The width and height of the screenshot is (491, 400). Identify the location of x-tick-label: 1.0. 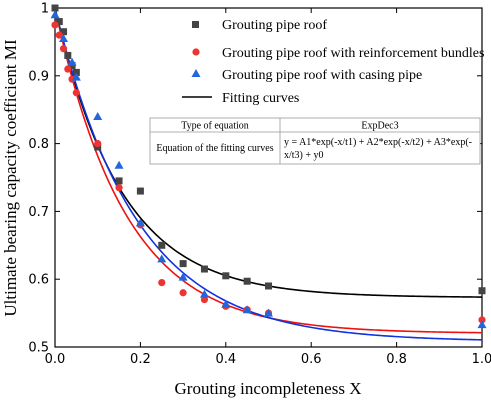
(481, 359).